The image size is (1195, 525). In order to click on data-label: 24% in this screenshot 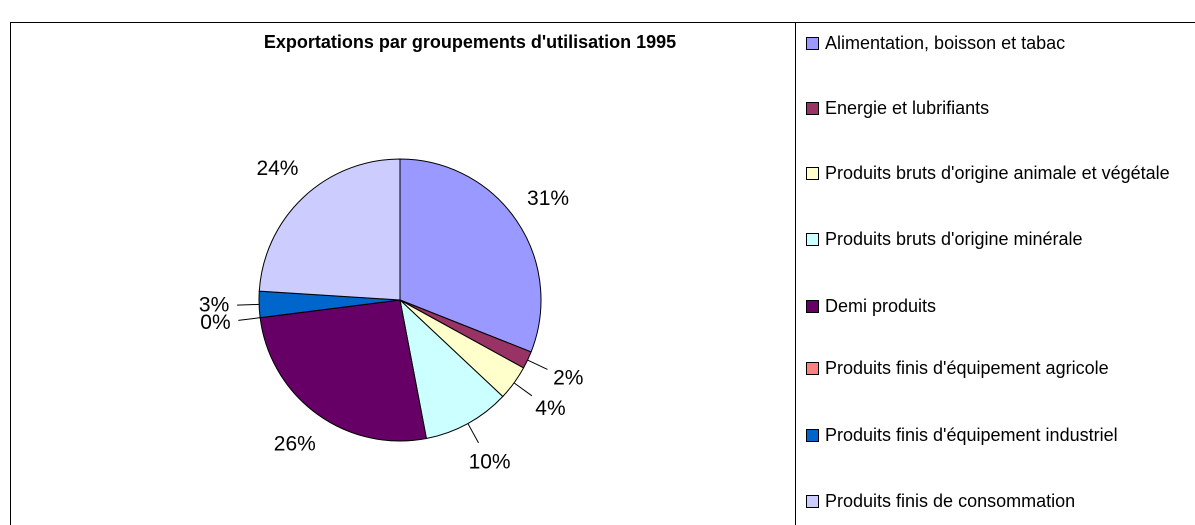, I will do `click(277, 168)`.